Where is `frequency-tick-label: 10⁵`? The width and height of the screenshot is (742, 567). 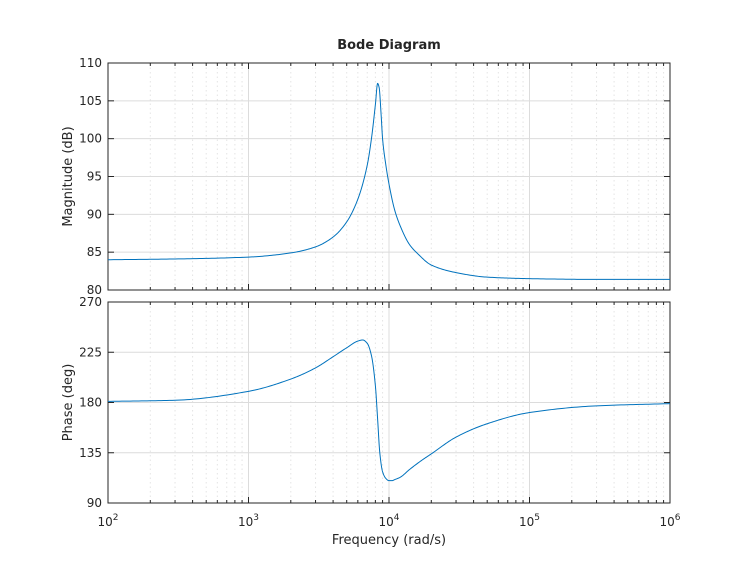
frequency-tick-label: 10⁵ is located at coordinates (529, 521).